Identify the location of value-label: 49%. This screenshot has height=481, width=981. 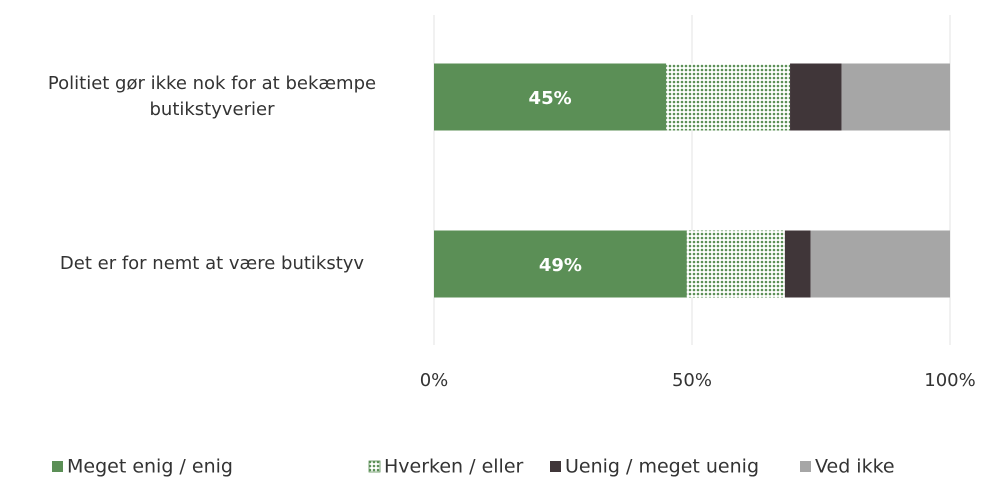
(560, 265).